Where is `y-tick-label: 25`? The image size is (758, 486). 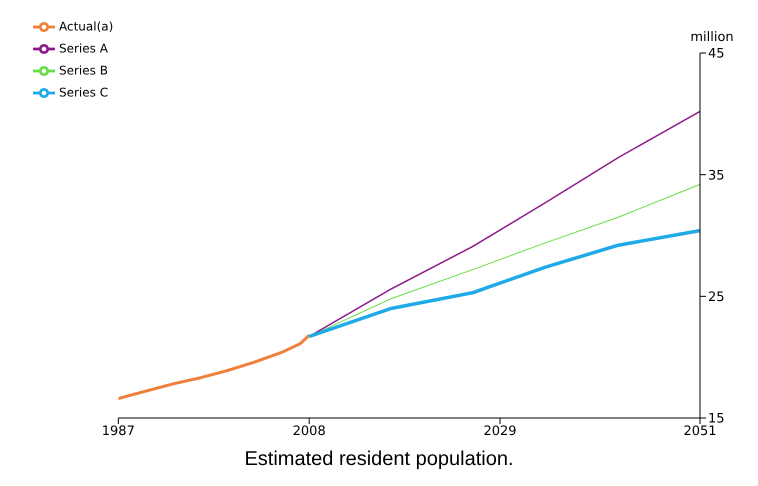 y-tick-label: 25 is located at coordinates (716, 297).